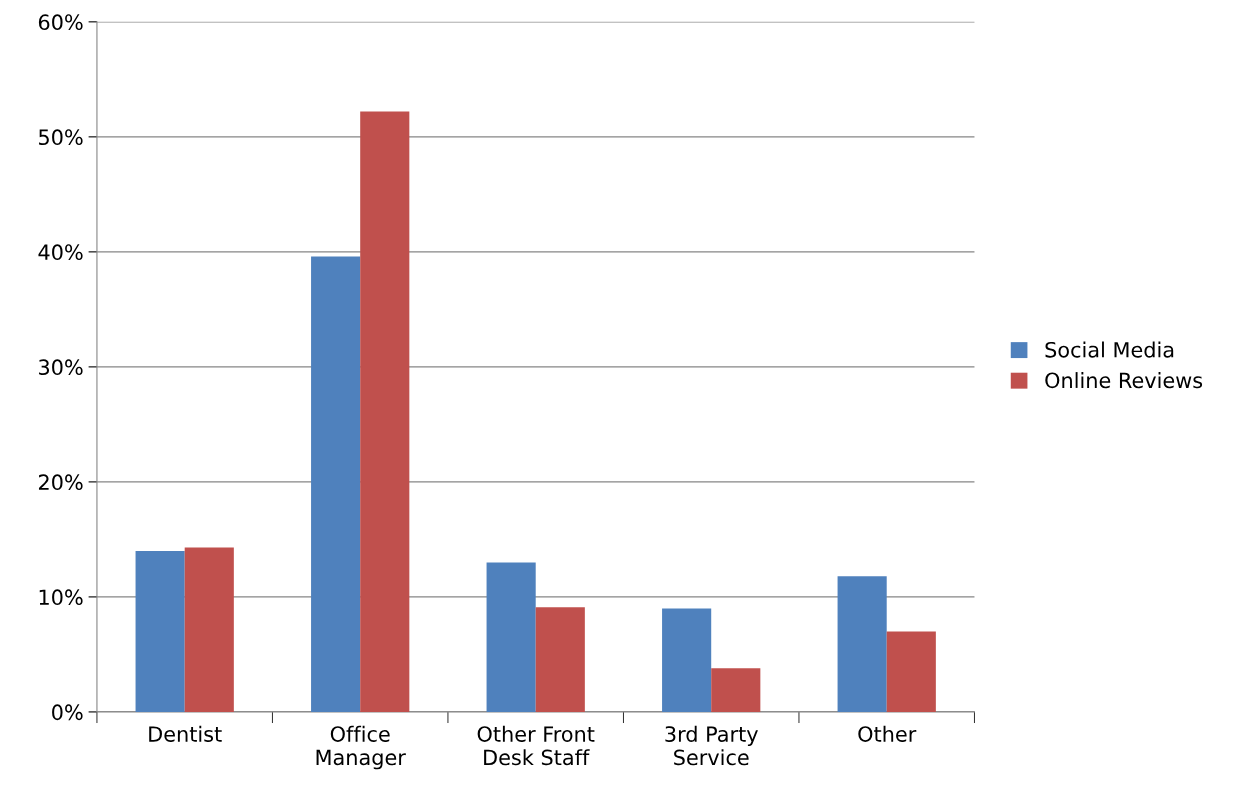 The height and width of the screenshot is (809, 1259). Describe the element at coordinates (60, 252) in the screenshot. I see `y-tick-label: 40%` at that location.